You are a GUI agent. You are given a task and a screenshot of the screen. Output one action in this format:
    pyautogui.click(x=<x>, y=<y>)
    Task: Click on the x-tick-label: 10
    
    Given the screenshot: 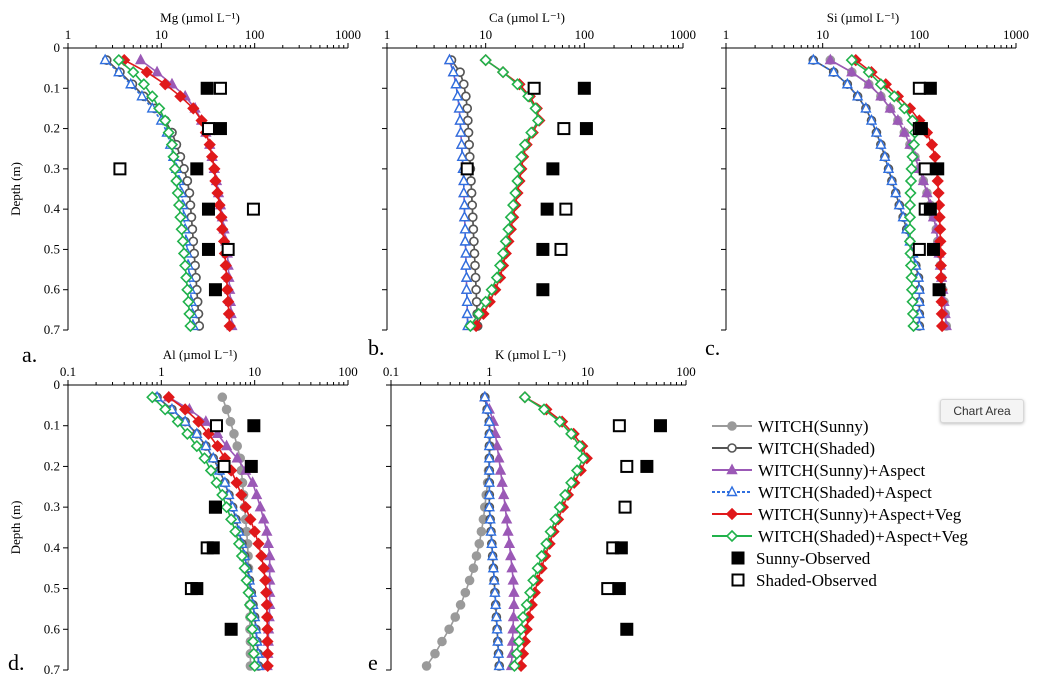 What is the action you would take?
    pyautogui.click(x=485, y=34)
    